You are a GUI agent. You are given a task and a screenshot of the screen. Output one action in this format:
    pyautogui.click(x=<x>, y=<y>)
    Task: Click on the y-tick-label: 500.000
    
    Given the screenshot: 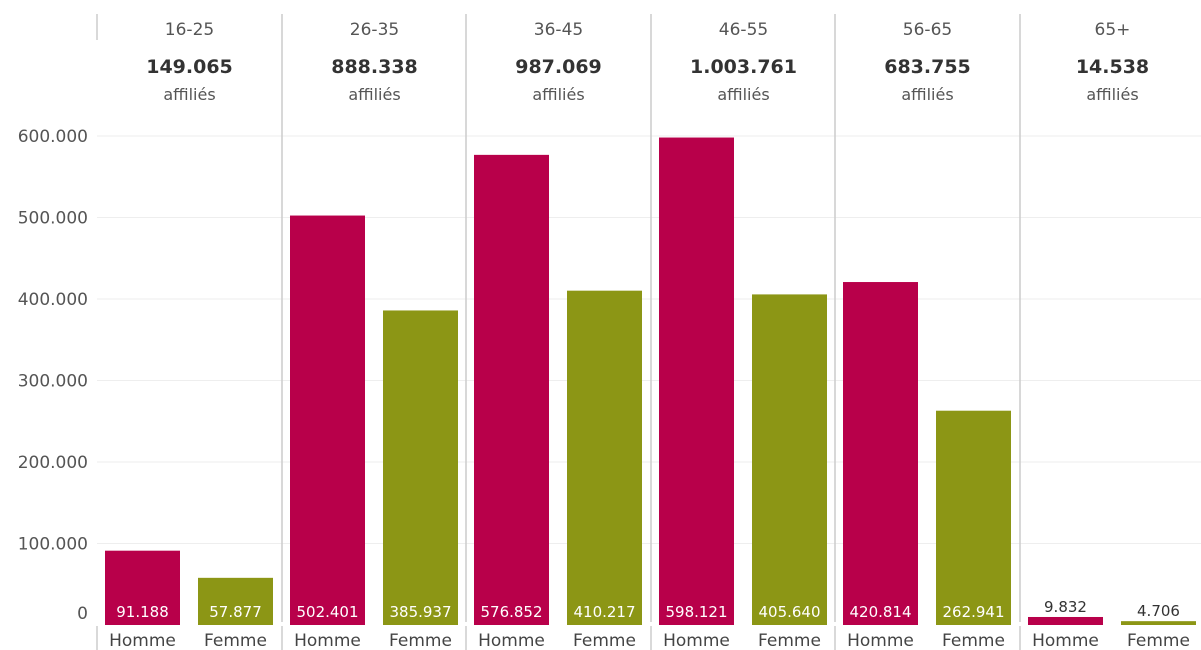 What is the action you would take?
    pyautogui.click(x=53, y=219)
    